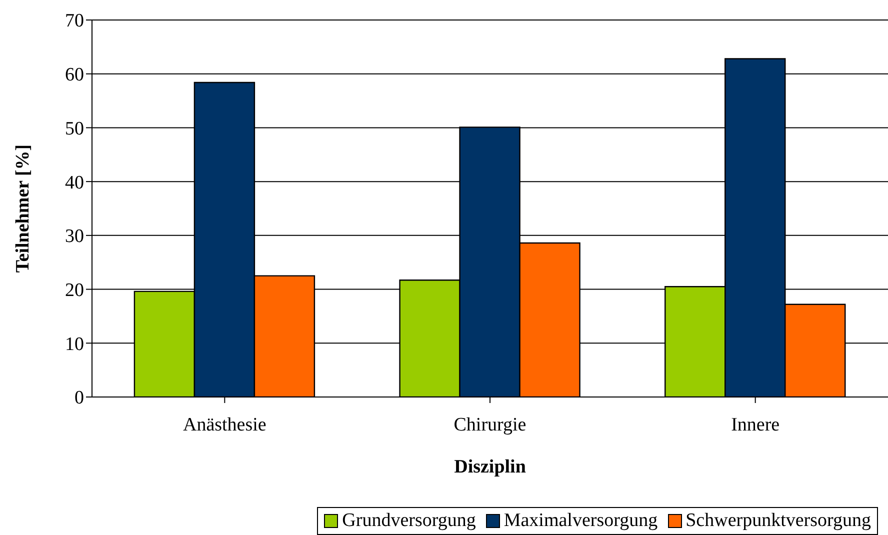  Describe the element at coordinates (74, 183) in the screenshot. I see `y-tick-label: 40` at that location.